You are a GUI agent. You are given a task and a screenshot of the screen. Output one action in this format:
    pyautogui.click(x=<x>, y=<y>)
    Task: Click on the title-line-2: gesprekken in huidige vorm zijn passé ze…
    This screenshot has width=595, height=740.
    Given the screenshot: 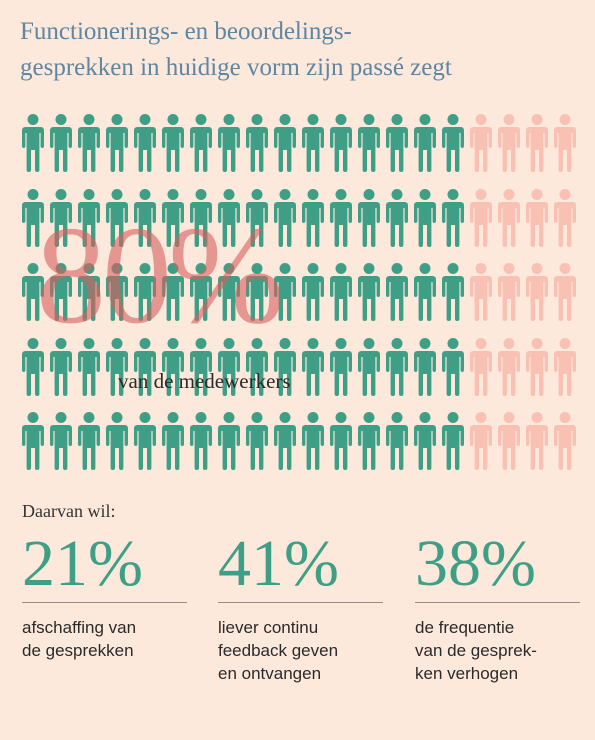 What is the action you would take?
    pyautogui.click(x=236, y=67)
    